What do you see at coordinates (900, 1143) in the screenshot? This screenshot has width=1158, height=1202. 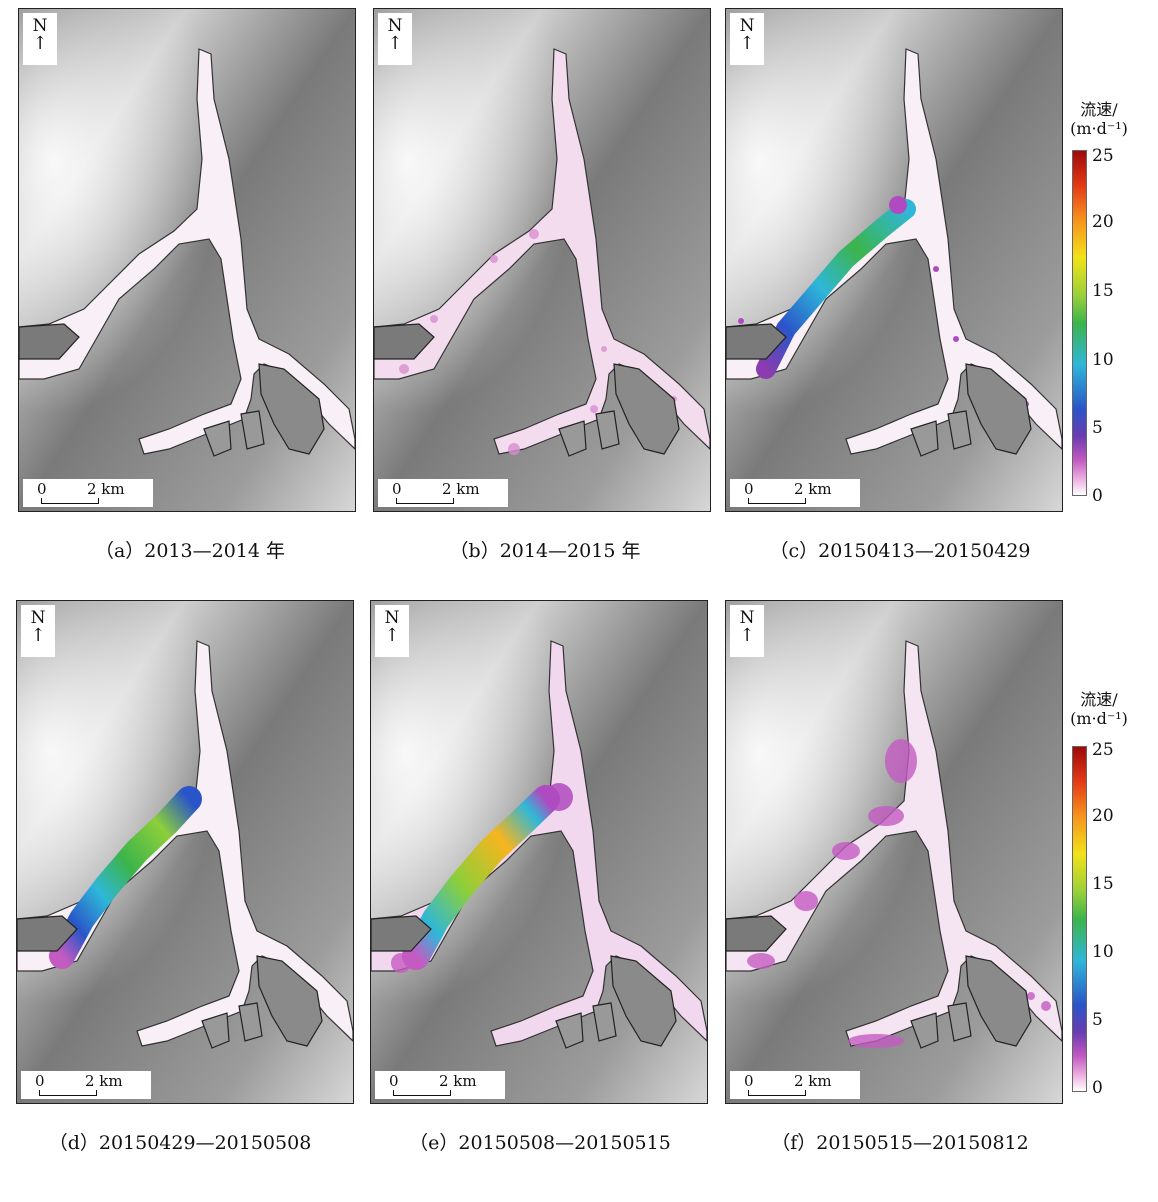 I see `caption-f: （f）20150515—20150812` at bounding box center [900, 1143].